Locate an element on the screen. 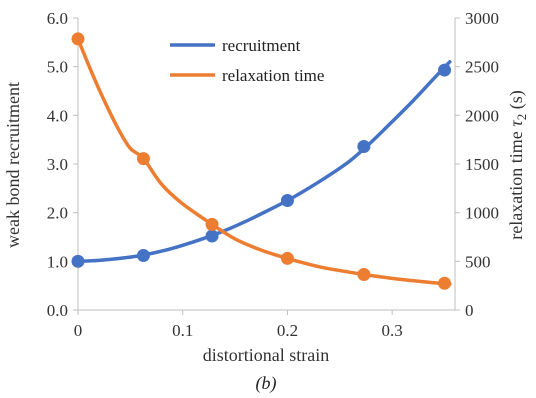  y-right-tick-label: 1500 is located at coordinates (482, 164).